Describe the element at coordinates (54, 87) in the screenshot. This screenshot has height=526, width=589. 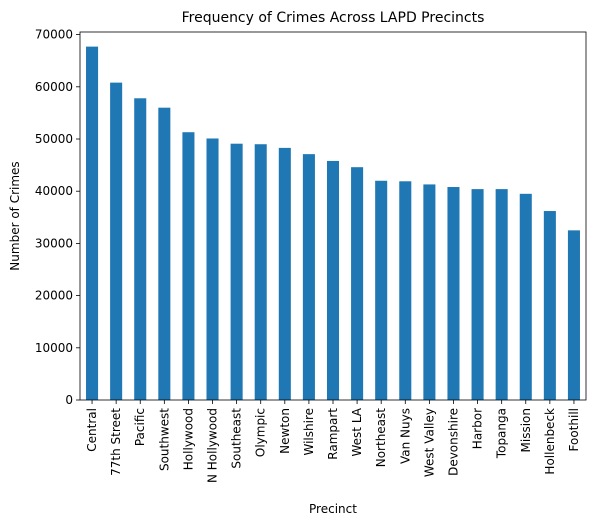
I see `y-tick-label: 60000` at that location.